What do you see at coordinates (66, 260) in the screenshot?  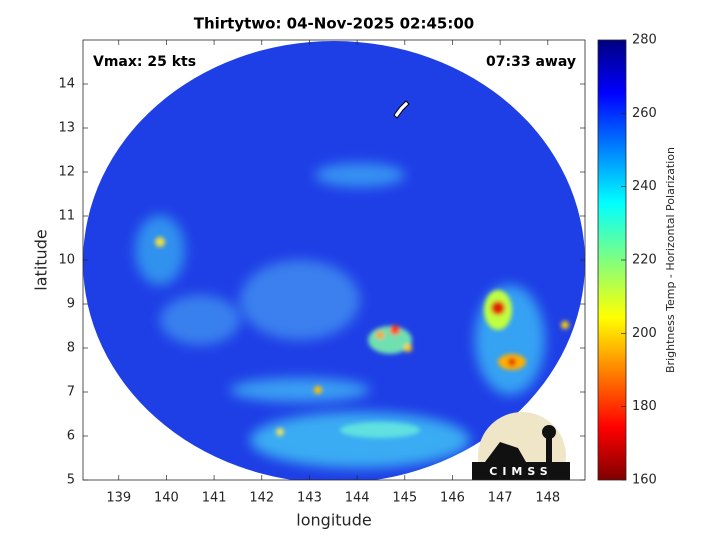 I see `y-tick-label: 10` at bounding box center [66, 260].